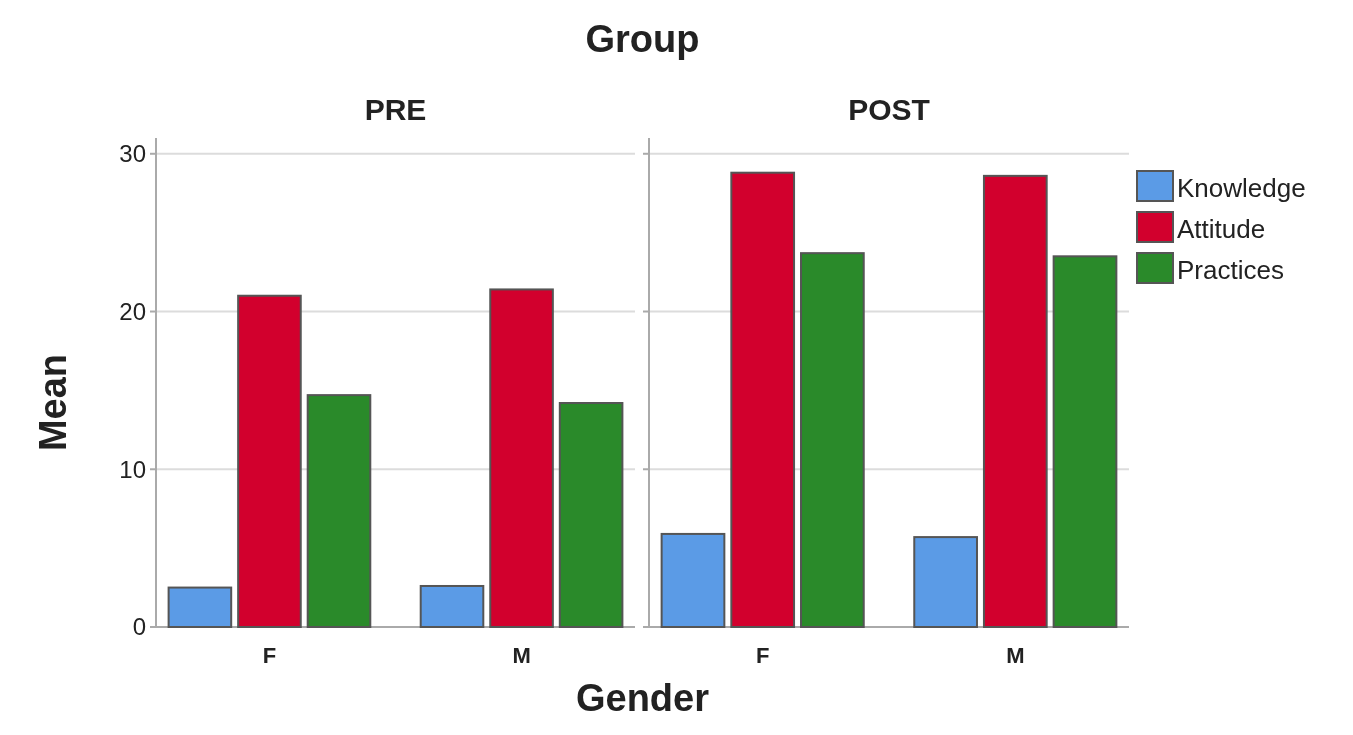  What do you see at coordinates (1241, 188) in the screenshot?
I see `legend-label: Knowledge` at bounding box center [1241, 188].